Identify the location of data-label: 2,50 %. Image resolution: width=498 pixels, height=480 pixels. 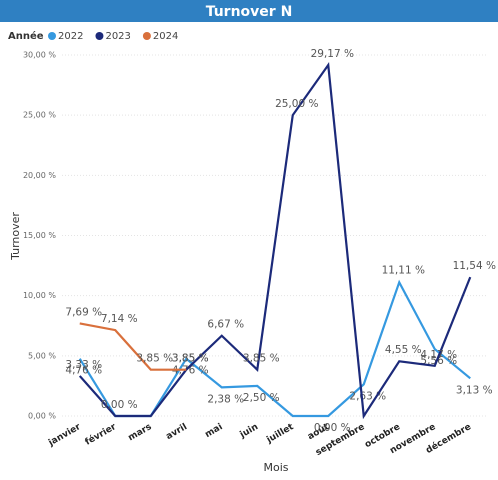
(261, 398).